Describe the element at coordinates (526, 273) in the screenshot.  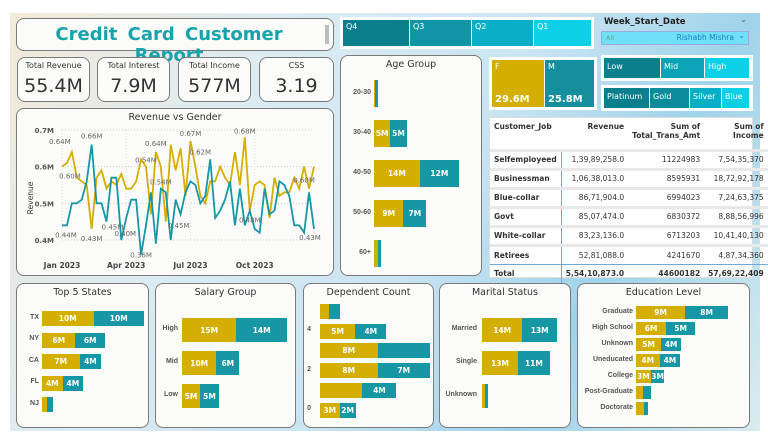
I see `table-cell: Total` at that location.